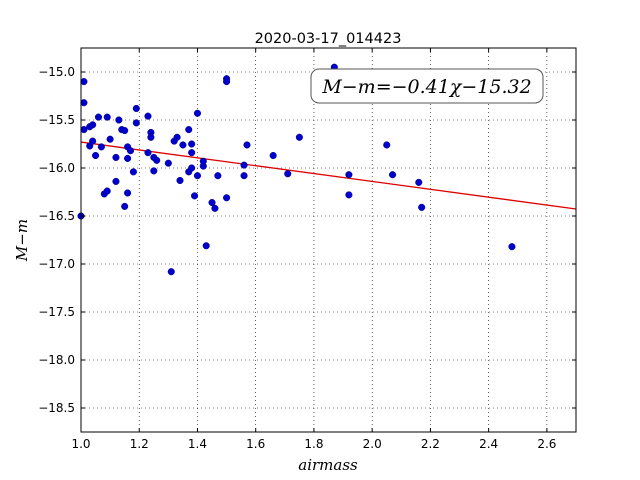  What do you see at coordinates (197, 444) in the screenshot?
I see `x-tick-label: 1.4` at bounding box center [197, 444].